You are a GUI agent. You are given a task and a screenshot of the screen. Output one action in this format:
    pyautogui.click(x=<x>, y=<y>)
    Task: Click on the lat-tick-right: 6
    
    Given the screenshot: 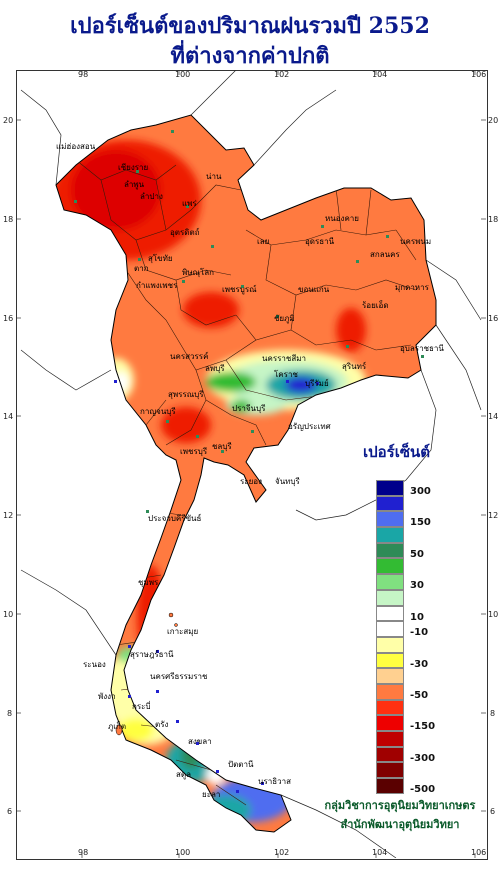 What is the action you would take?
    pyautogui.click(x=493, y=811)
    